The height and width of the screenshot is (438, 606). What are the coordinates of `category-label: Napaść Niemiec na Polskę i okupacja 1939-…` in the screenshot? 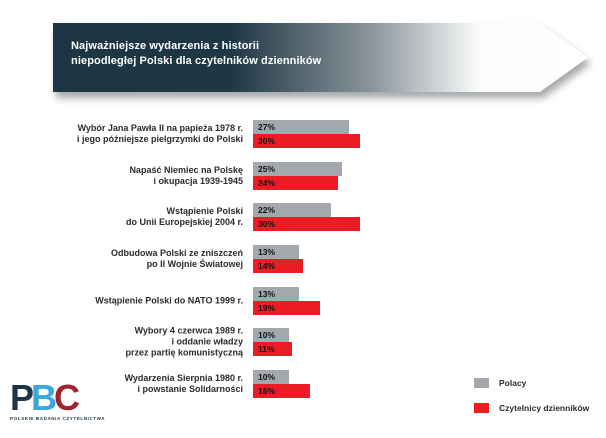 It's located at (186, 175).